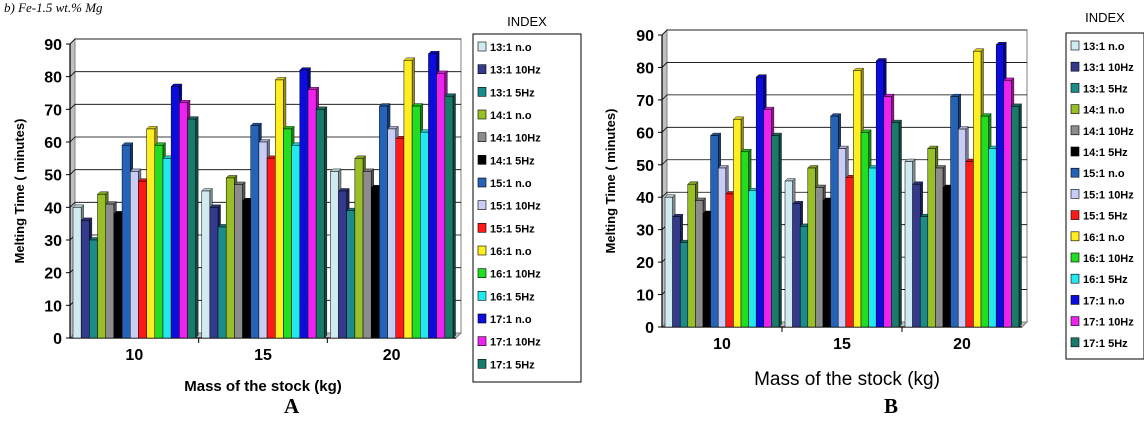  What do you see at coordinates (1105, 153) in the screenshot?
I see `legend-label: 14:1 5Hz` at bounding box center [1105, 153].